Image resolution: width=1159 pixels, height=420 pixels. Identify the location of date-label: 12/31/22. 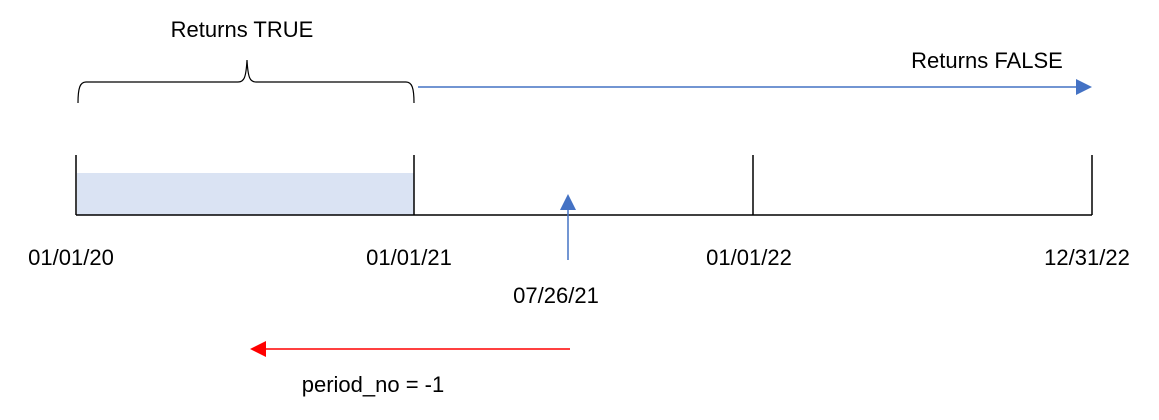
(1087, 257).